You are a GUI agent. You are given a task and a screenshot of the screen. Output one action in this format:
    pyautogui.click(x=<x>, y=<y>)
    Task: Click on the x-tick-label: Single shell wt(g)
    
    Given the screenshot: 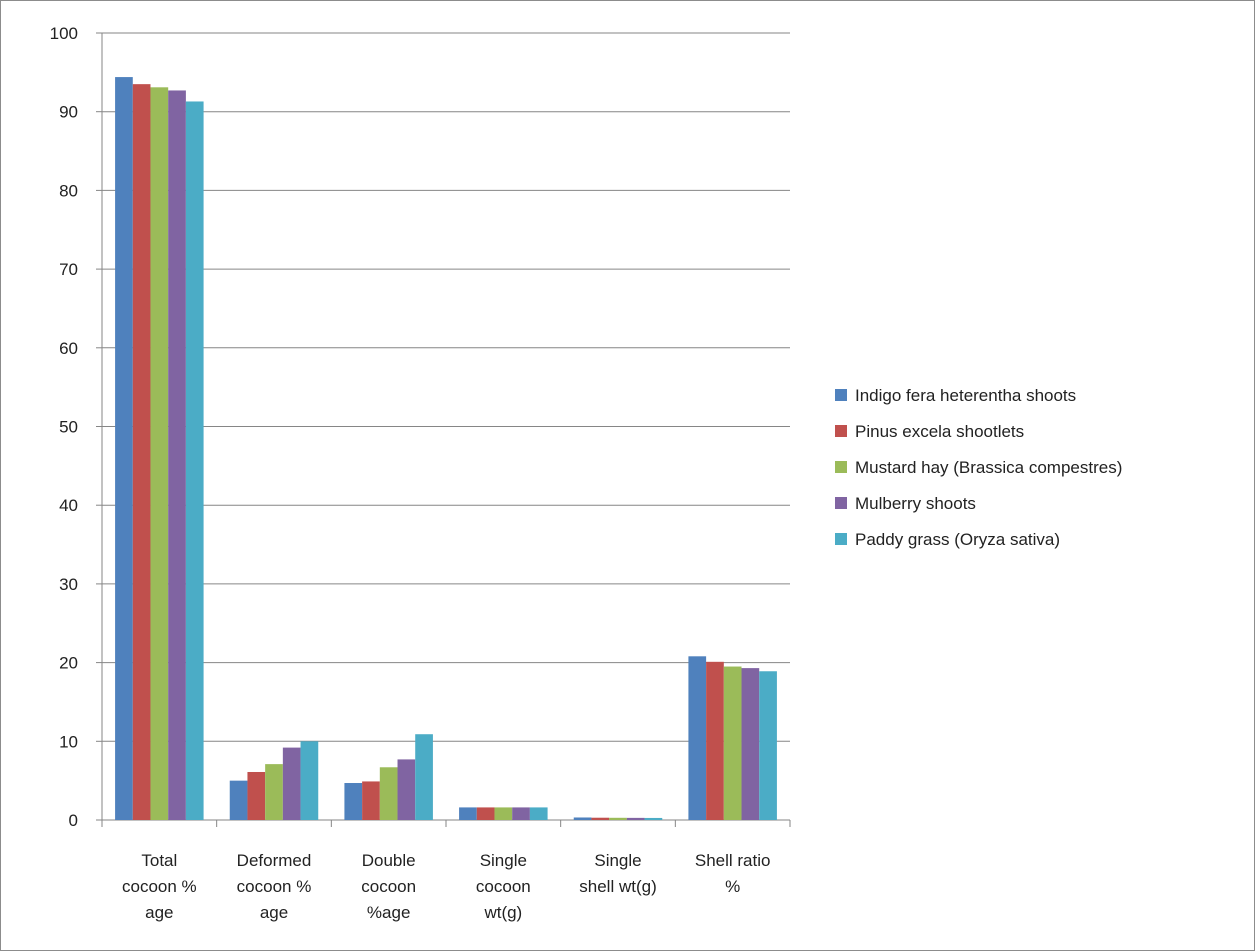 What is the action you would take?
    pyautogui.click(x=617, y=873)
    